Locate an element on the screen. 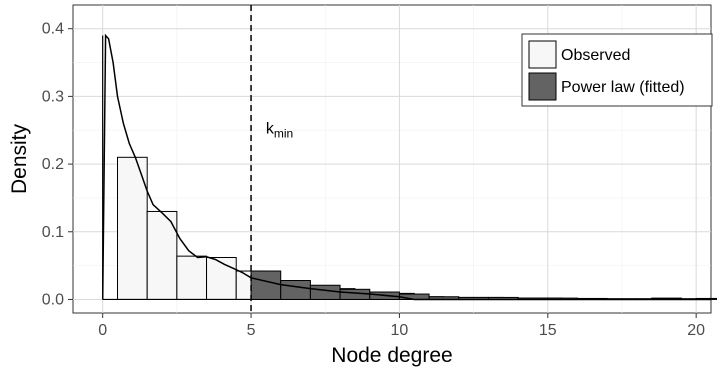  y-axis-title: Density is located at coordinates (19, 158).